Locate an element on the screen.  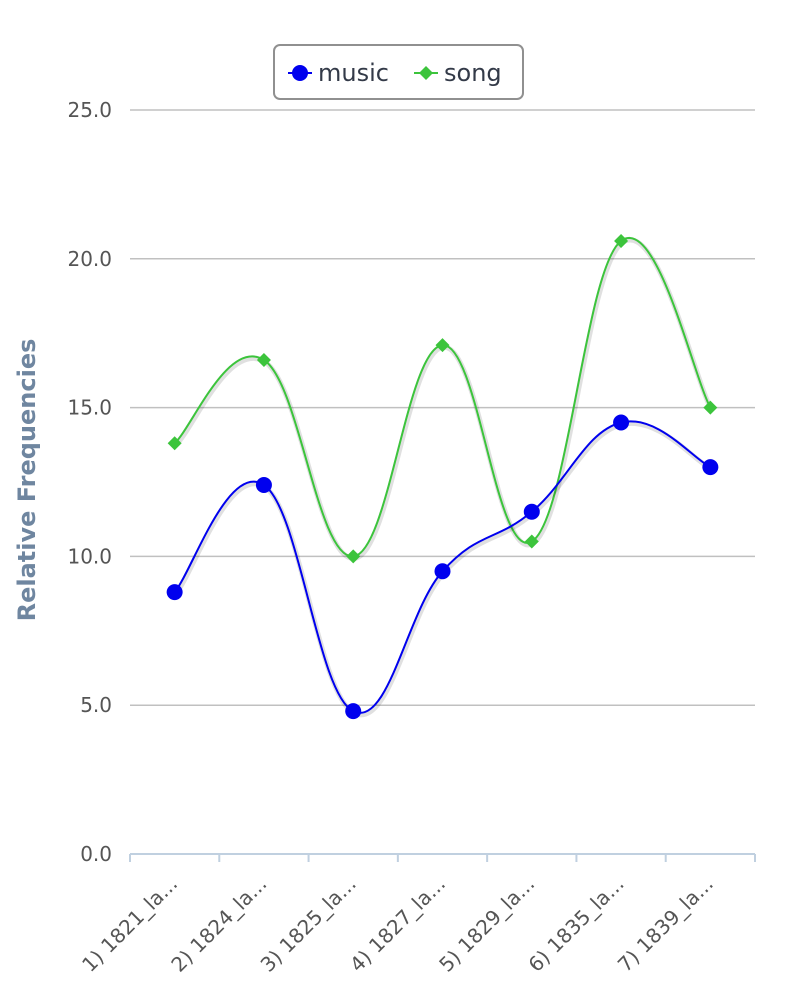
y-axis-ticks: 0.0 5.0 10.0 15.0 20.0 25.0 is located at coordinates (89, 482).